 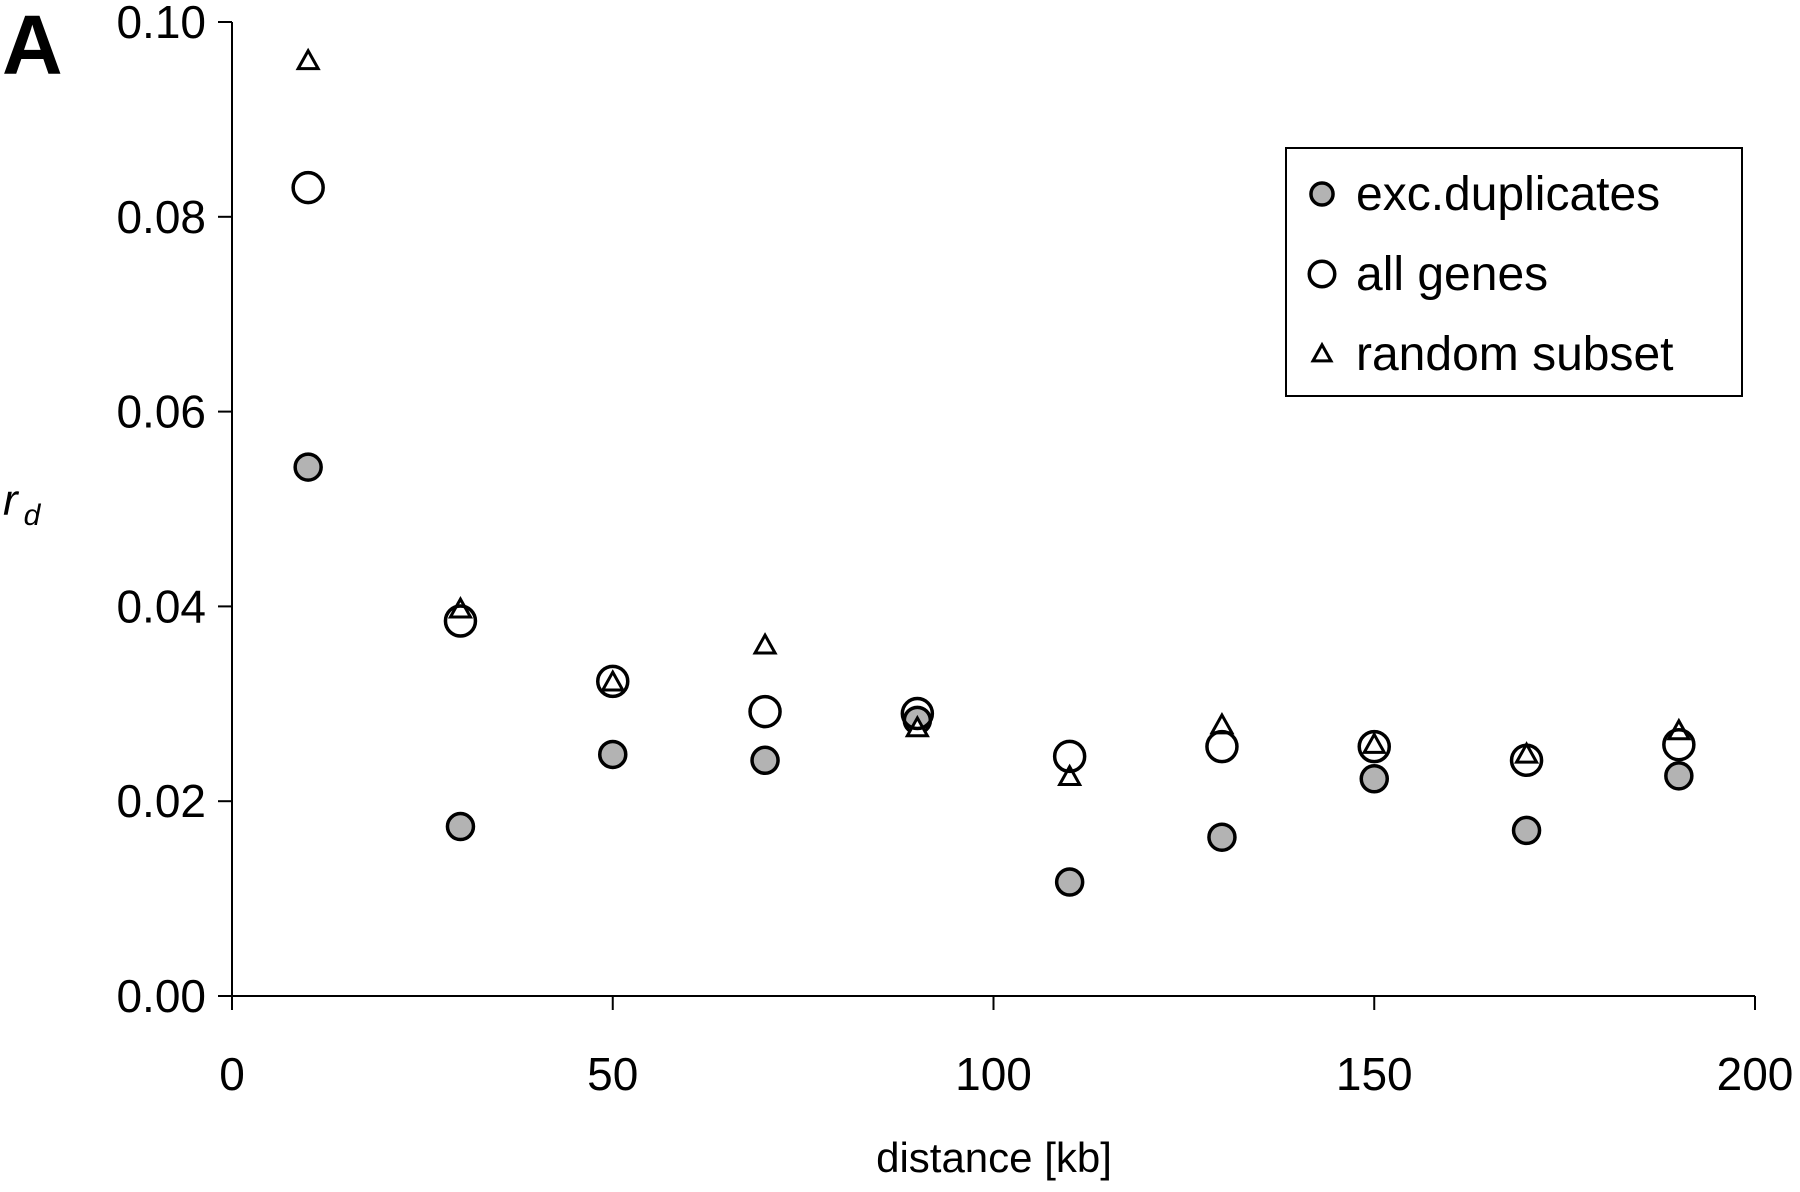 What do you see at coordinates (232, 1074) in the screenshot?
I see `x-tick-label: 0` at bounding box center [232, 1074].